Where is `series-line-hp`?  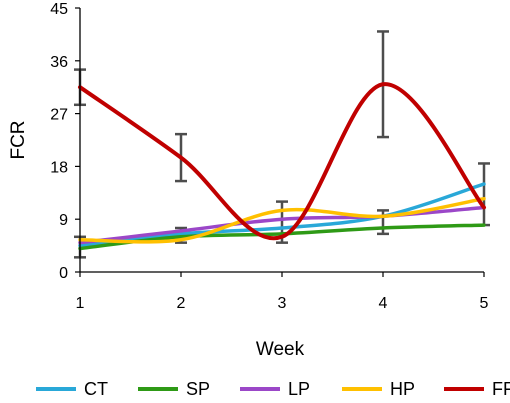 series-line-hp is located at coordinates (282, 220).